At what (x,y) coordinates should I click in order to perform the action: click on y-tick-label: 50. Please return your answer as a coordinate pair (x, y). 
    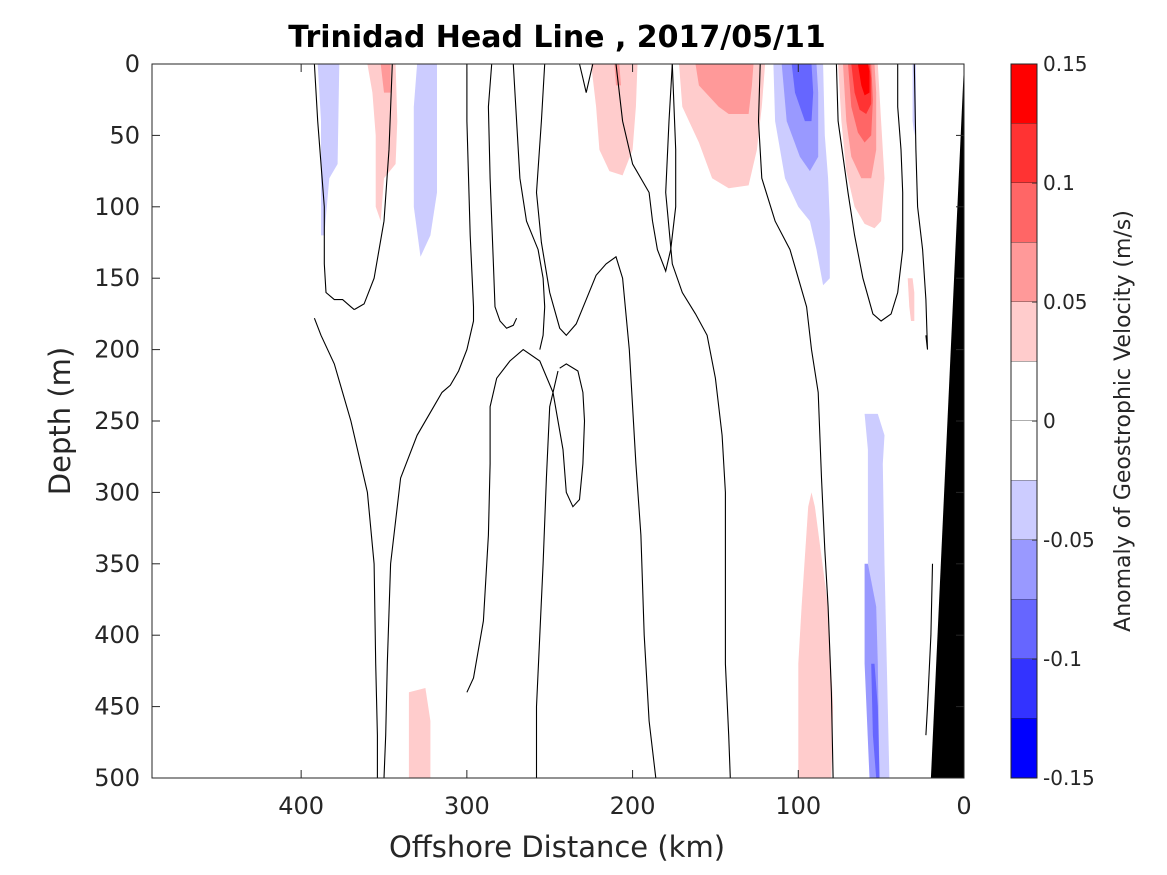
    Looking at the image, I should click on (124, 135).